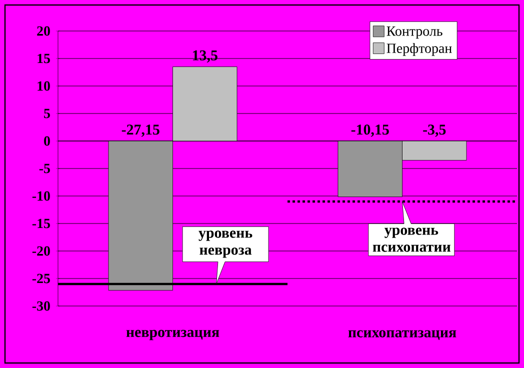  I want to click on legend-label: Контроль, so click(414, 32).